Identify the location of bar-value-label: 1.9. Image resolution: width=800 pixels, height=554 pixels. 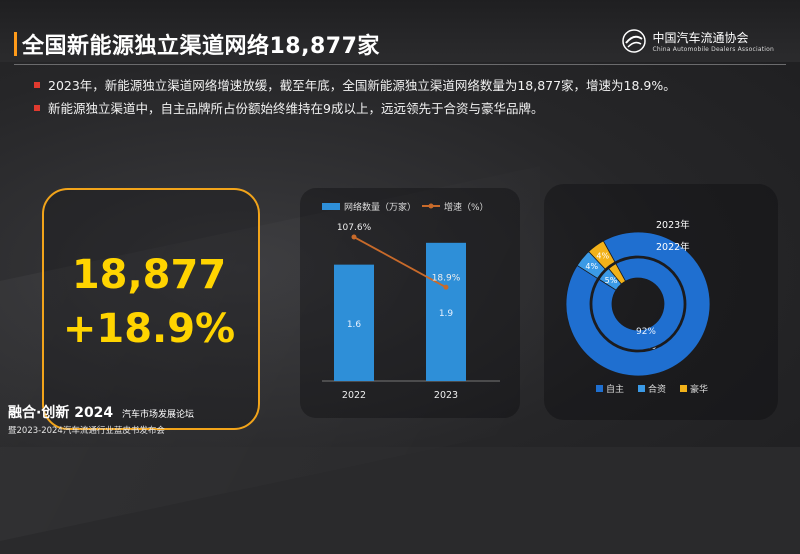
(446, 314).